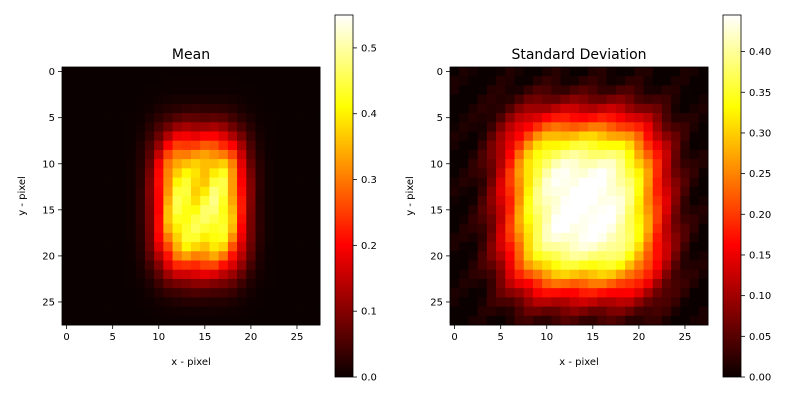 The image size is (800, 400). What do you see at coordinates (48, 210) in the screenshot?
I see `mean-y-tick-label: 15` at bounding box center [48, 210].